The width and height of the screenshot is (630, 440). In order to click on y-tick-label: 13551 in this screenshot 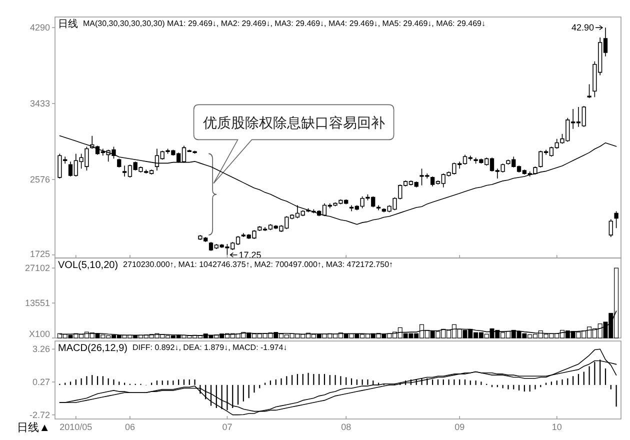, I will do `click(37, 303)`.